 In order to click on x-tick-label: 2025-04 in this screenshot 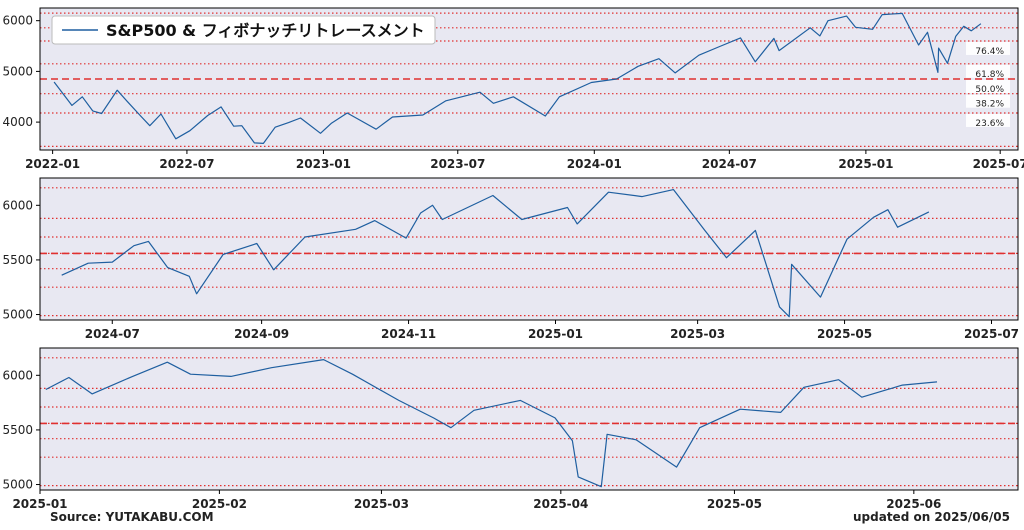, I will do `click(560, 504)`.